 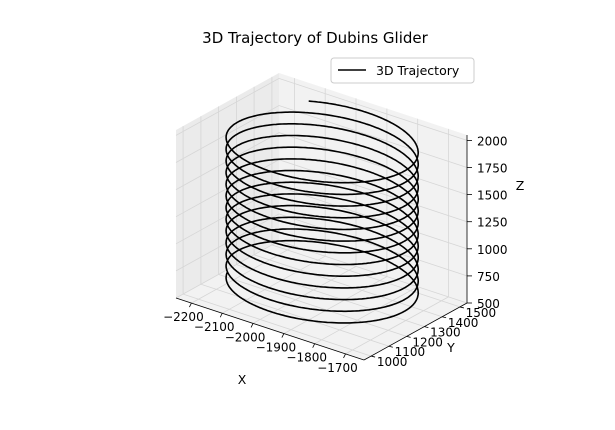 What do you see at coordinates (427, 342) in the screenshot?
I see `y-tick-label: 1200` at bounding box center [427, 342].